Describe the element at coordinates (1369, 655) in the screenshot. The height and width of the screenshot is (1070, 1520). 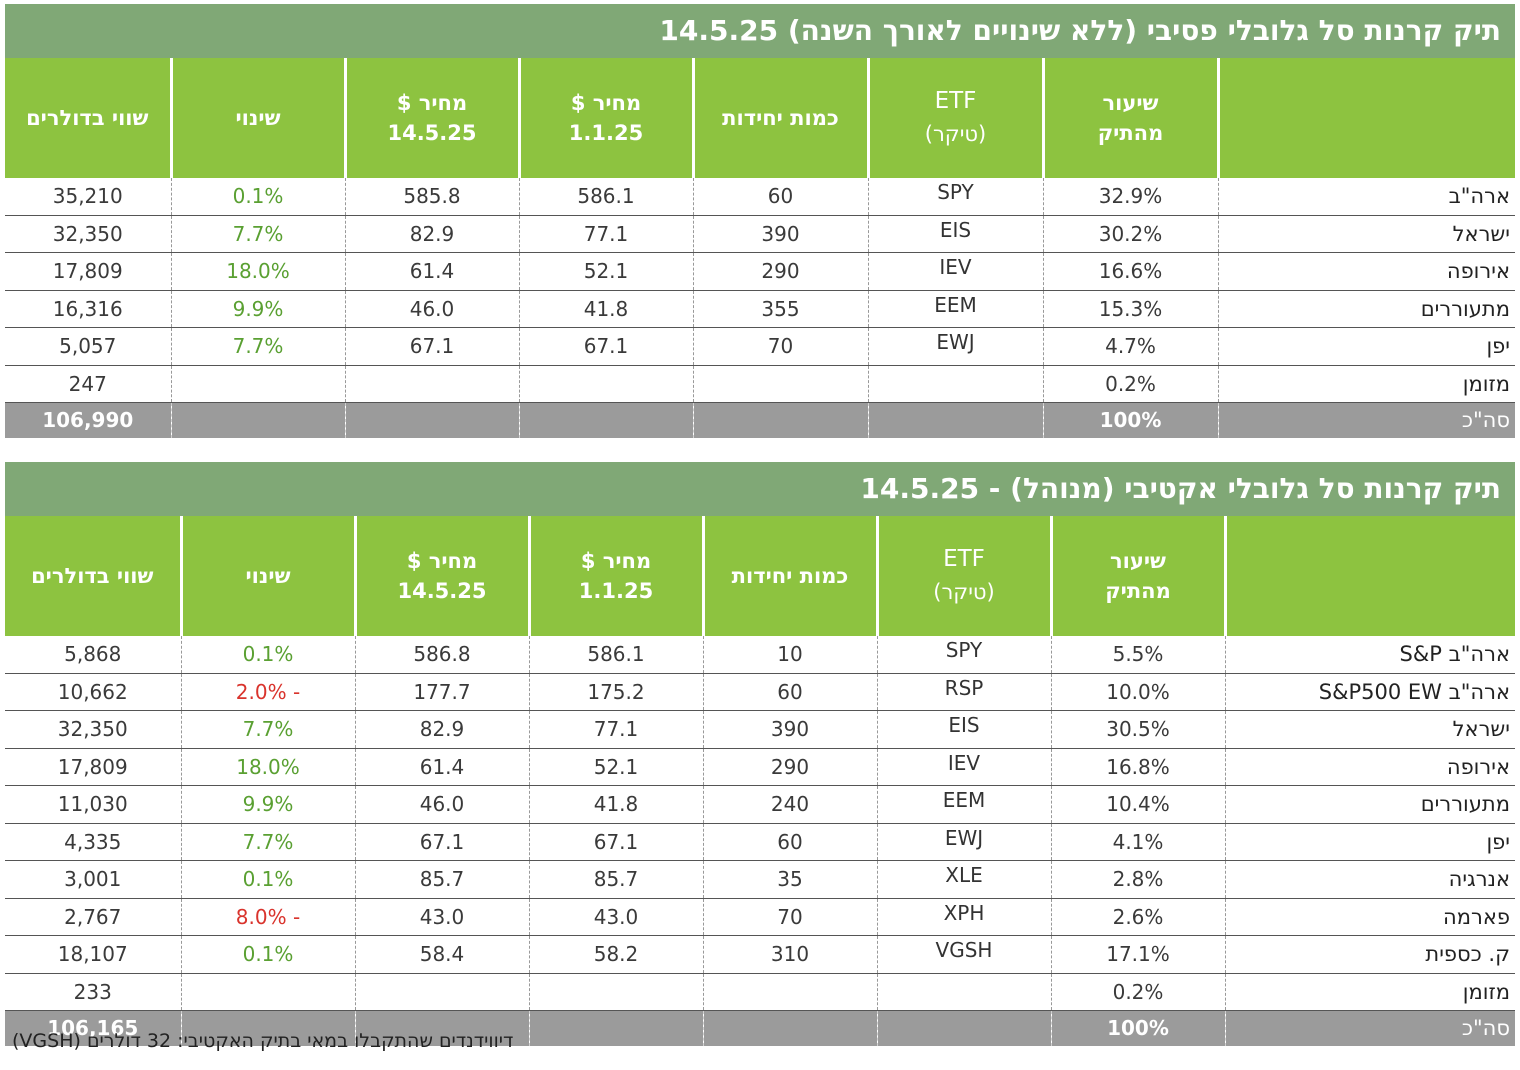
I see `cell-name: ארה"ב S&P` at that location.